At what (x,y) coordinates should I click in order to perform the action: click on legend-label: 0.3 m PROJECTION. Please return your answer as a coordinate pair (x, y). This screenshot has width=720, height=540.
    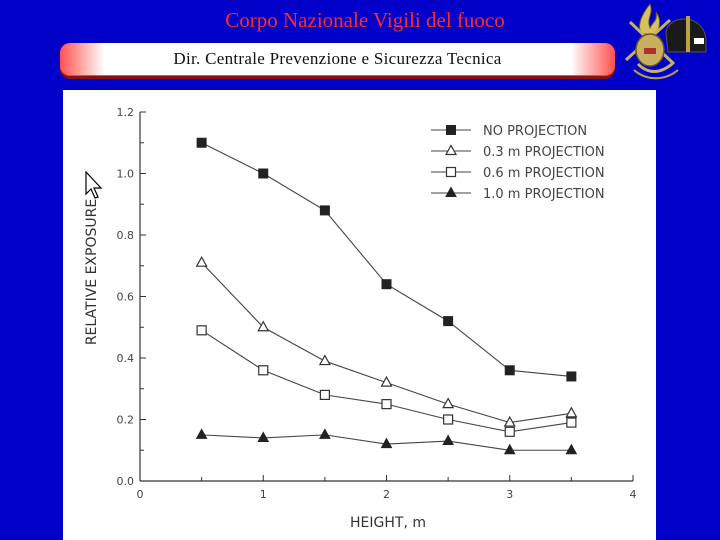
    Looking at the image, I should click on (544, 152).